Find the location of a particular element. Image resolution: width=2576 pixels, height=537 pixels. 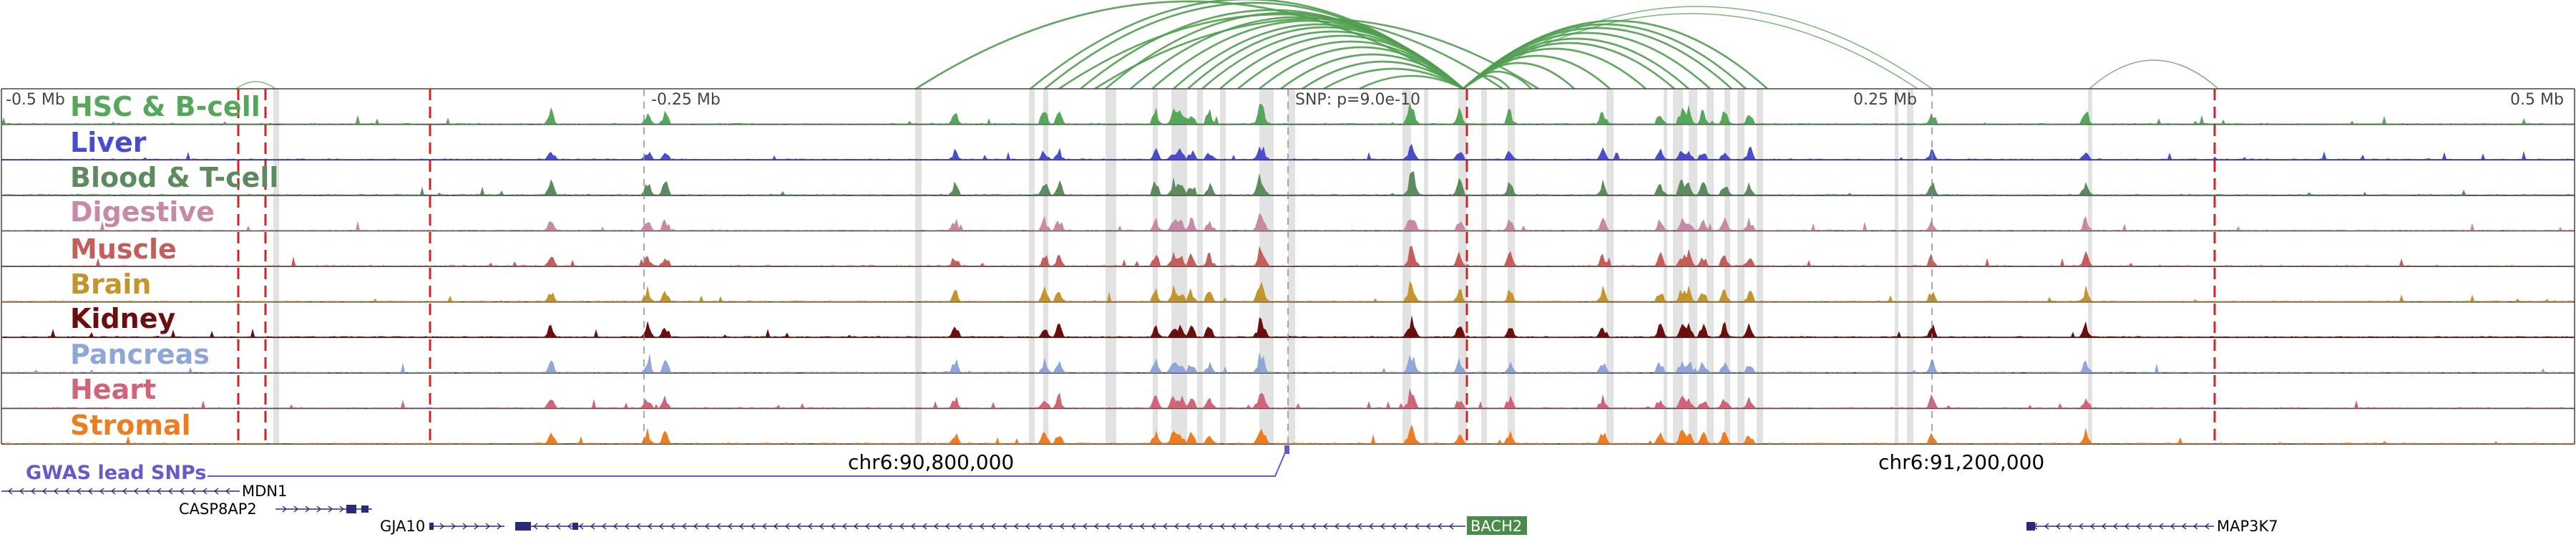

ruler-tick-minus-0-25: -0.25 Mb is located at coordinates (686, 100).